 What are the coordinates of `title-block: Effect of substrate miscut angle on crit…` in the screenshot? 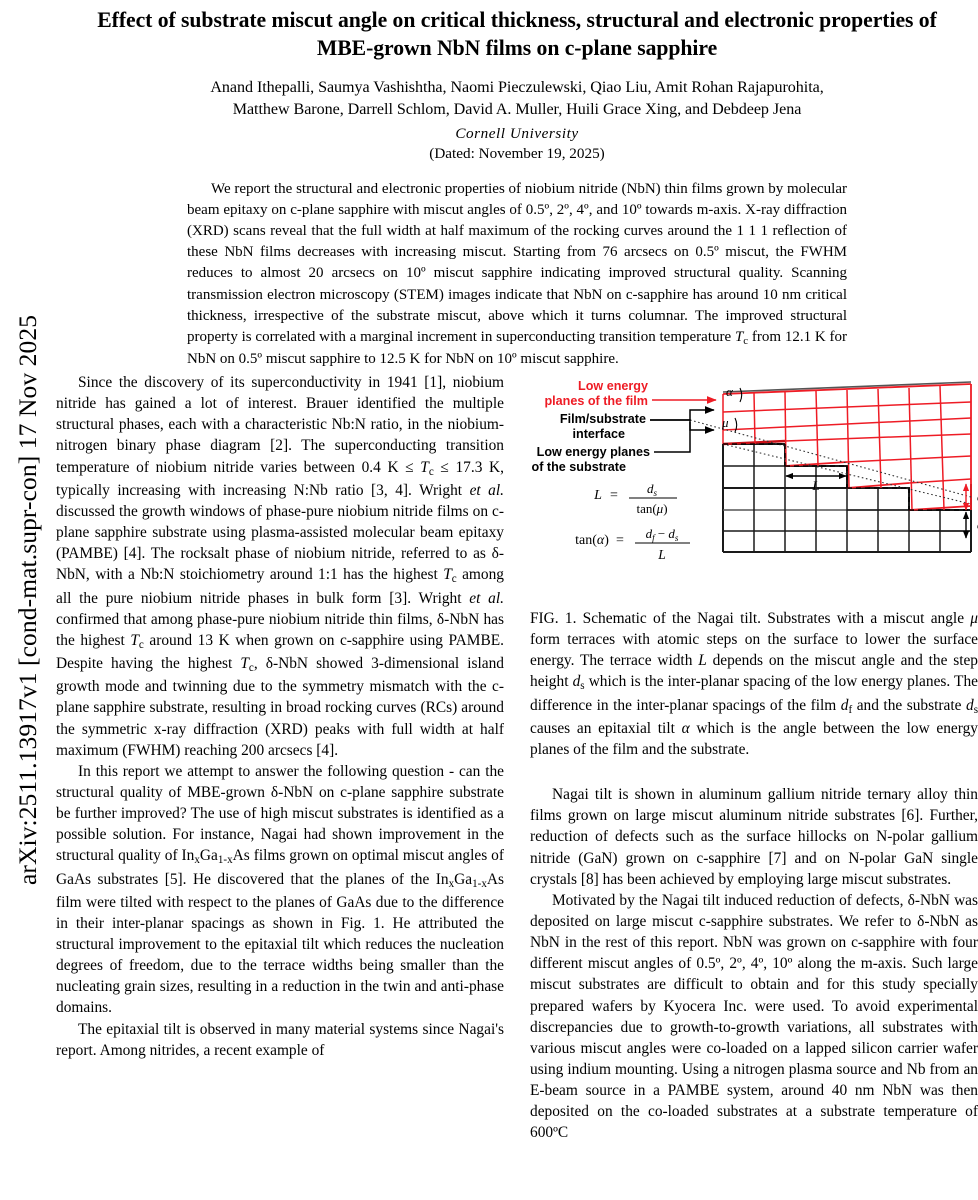 It's located at (517, 81).